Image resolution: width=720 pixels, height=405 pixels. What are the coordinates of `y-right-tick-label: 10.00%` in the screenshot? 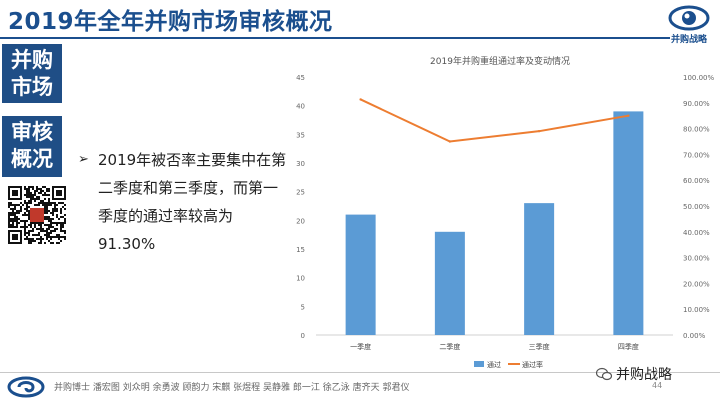 It's located at (696, 310).